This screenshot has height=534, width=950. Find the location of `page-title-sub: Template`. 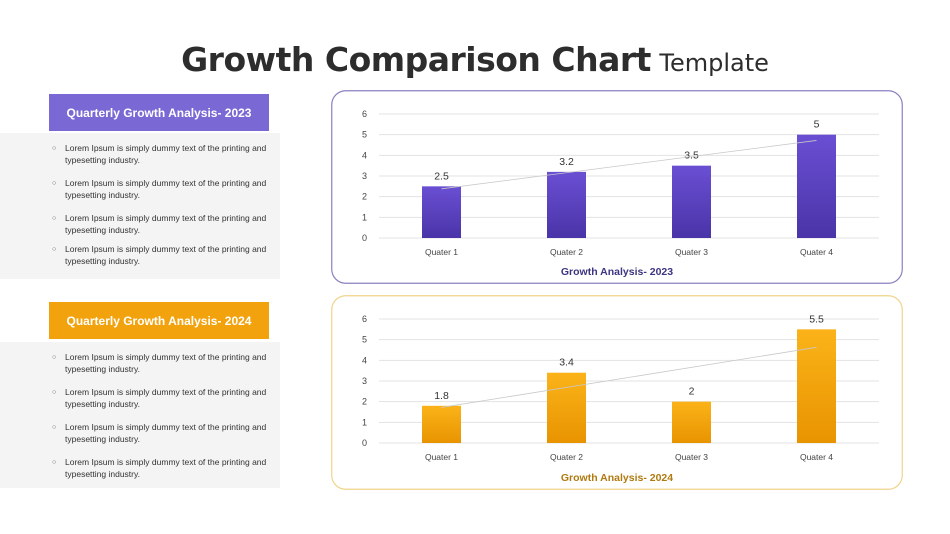

page-title-sub: Template is located at coordinates (714, 63).